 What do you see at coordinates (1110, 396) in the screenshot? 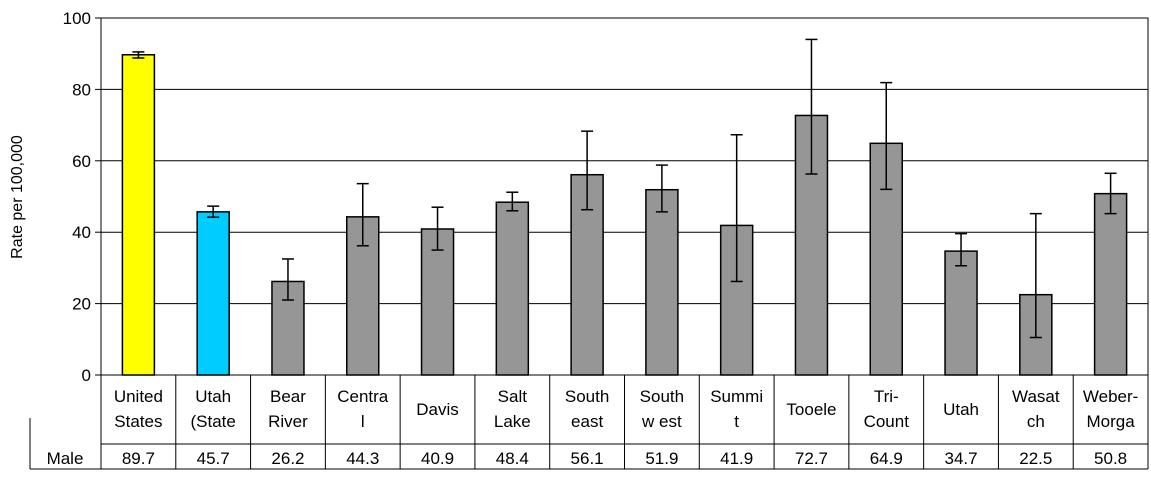
I see `category-label: Weber-` at bounding box center [1110, 396].